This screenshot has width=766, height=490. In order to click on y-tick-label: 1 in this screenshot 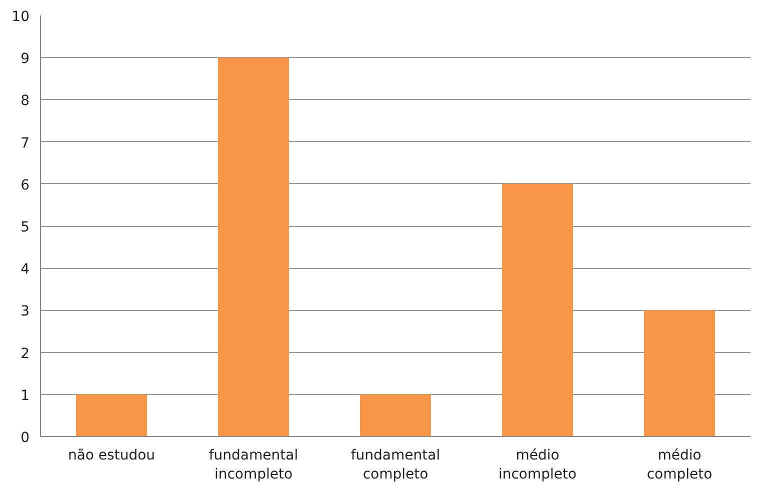, I will do `click(25, 396)`.